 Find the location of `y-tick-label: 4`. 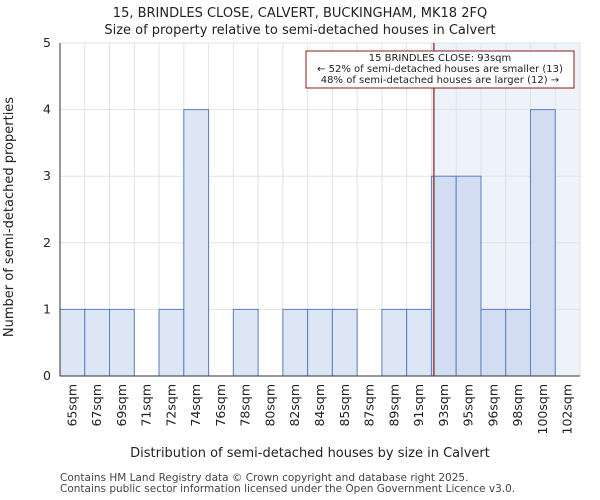

y-tick-label: 4 is located at coordinates (47, 109).